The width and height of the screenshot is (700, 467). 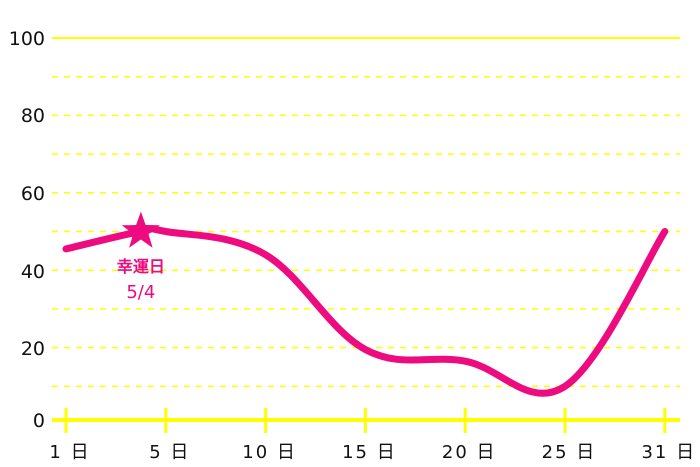 I want to click on x-tick-label: 5 日, so click(x=169, y=452).